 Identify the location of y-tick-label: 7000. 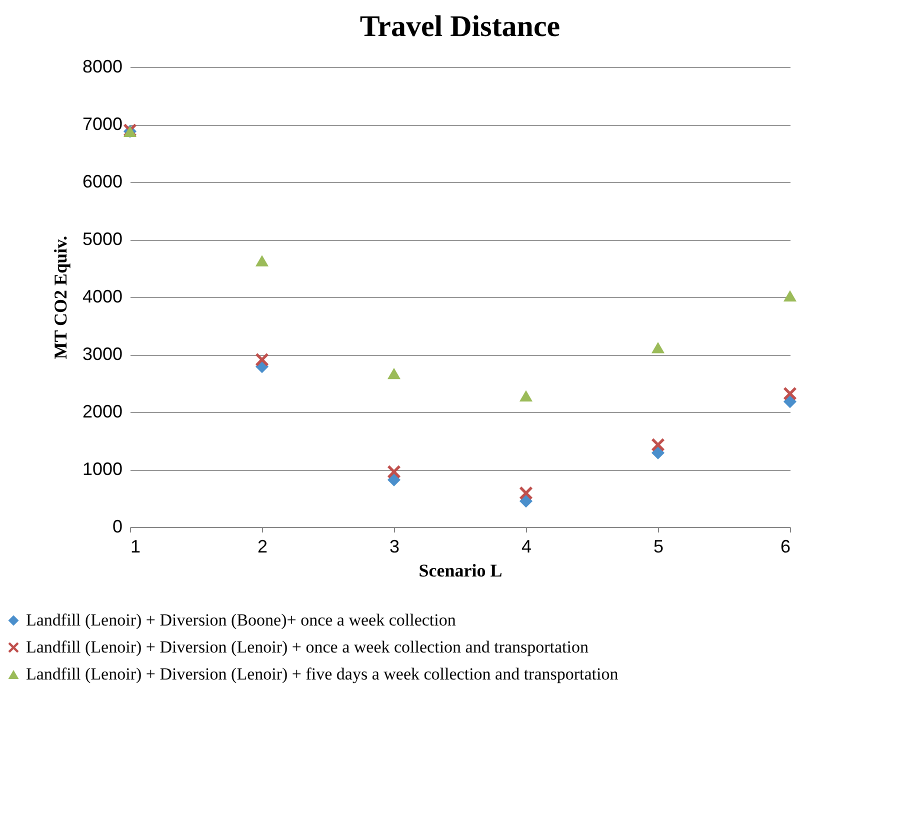
(102, 124).